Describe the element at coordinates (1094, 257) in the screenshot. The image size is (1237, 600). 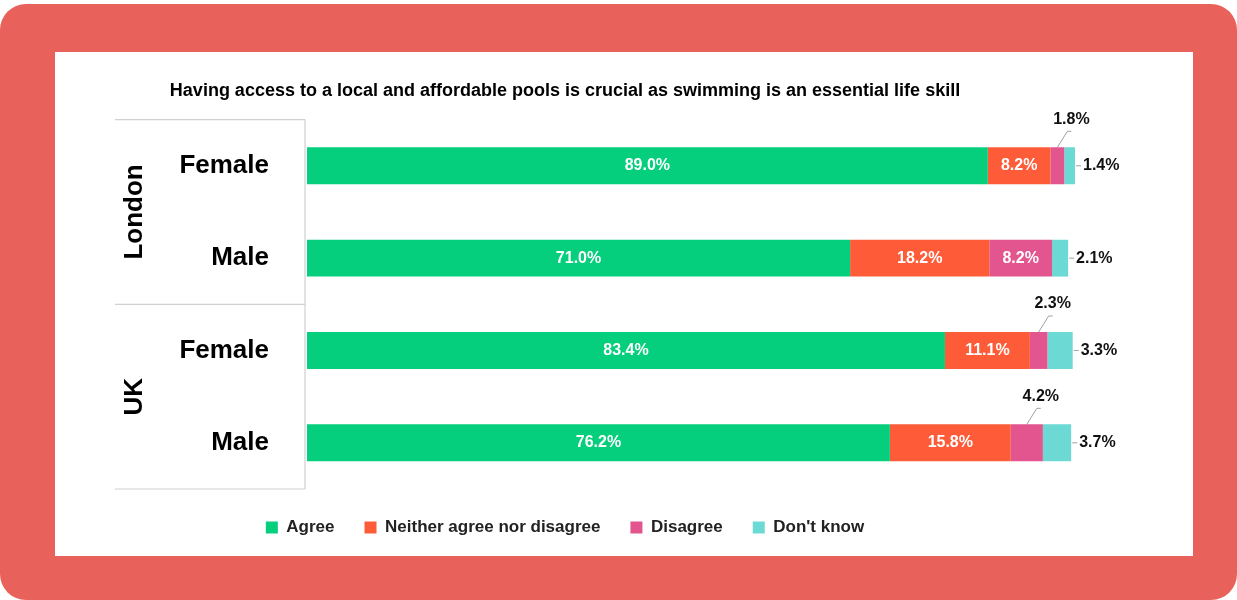
I see `data-label: 2.1%` at that location.